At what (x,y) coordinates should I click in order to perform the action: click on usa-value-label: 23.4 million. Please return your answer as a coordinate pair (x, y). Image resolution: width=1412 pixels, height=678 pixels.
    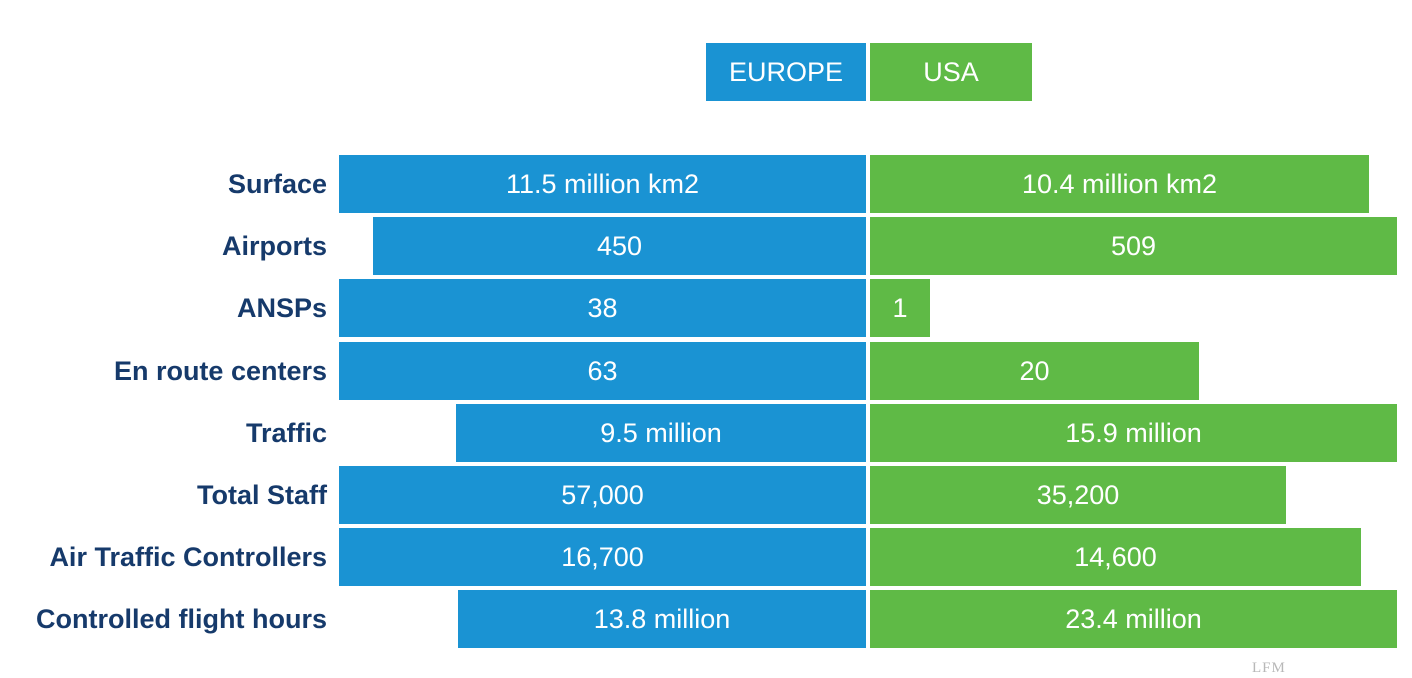
    Looking at the image, I should click on (1133, 618).